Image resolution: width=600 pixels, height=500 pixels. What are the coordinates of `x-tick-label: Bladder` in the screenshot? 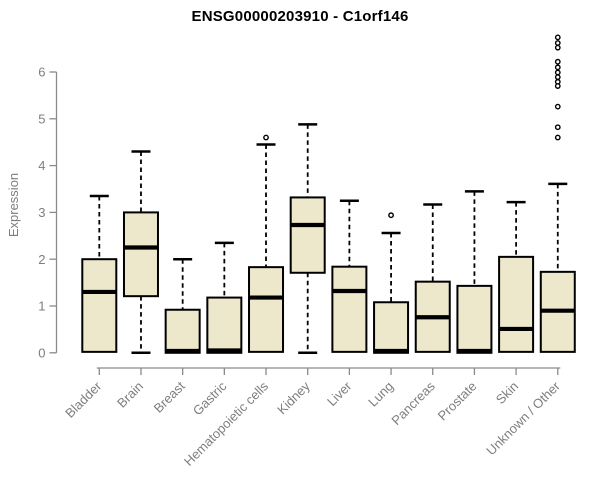 It's located at (83, 399).